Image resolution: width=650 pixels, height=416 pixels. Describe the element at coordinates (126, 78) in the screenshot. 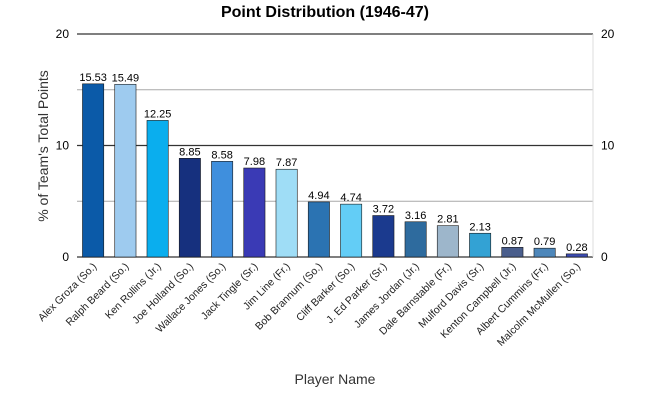

I see `bar-value-label: 15.49` at that location.